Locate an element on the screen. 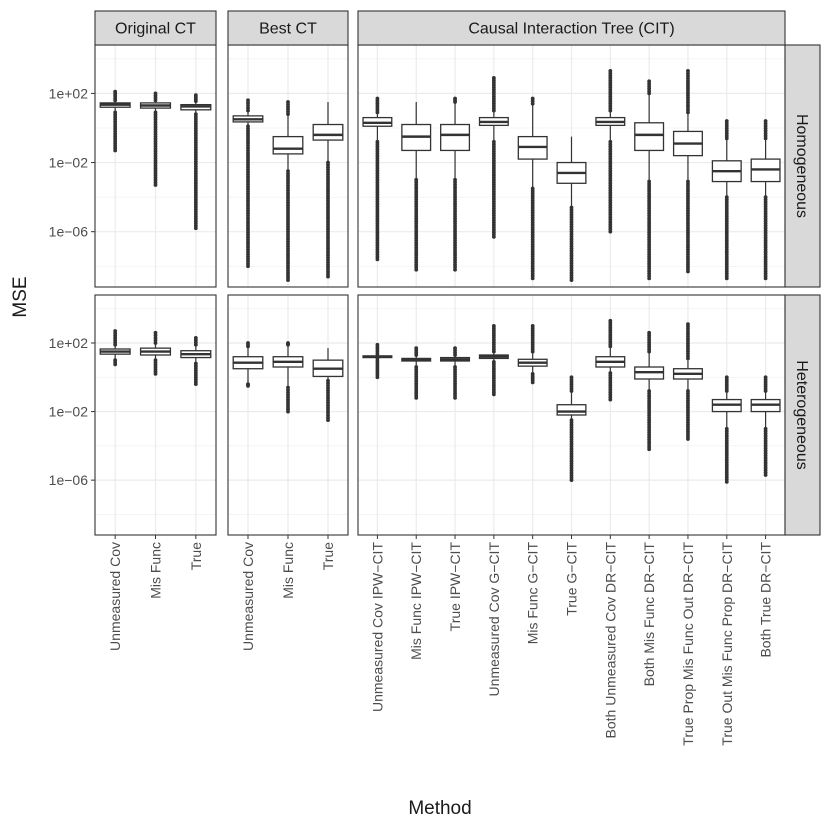 The height and width of the screenshot is (830, 830). x-axis-title: Method is located at coordinates (439, 808).